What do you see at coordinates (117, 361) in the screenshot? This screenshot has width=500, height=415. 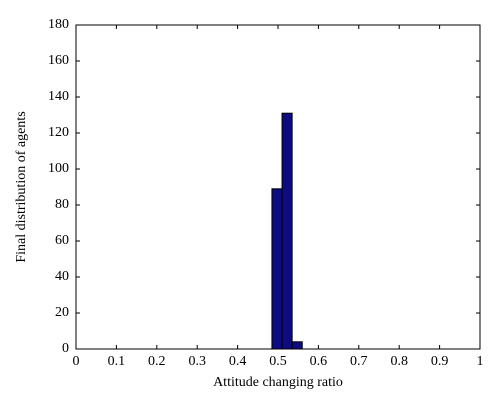 I see `x-tick-label: 0.1` at bounding box center [117, 361].